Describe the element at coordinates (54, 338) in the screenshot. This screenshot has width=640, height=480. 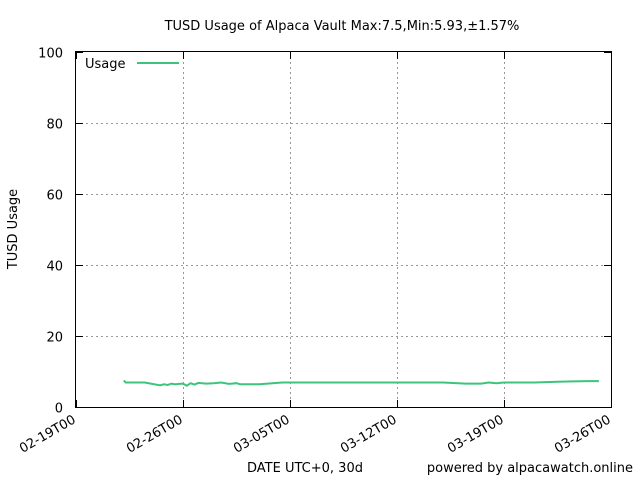
I see `y-tick-label: 20` at that location.